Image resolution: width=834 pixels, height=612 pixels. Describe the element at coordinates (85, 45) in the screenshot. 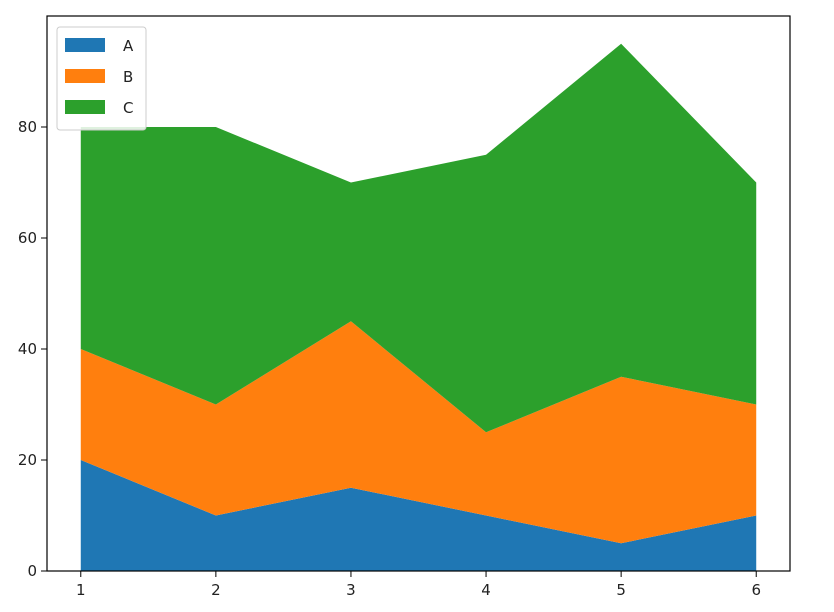

I see `legend-swatch-a` at that location.